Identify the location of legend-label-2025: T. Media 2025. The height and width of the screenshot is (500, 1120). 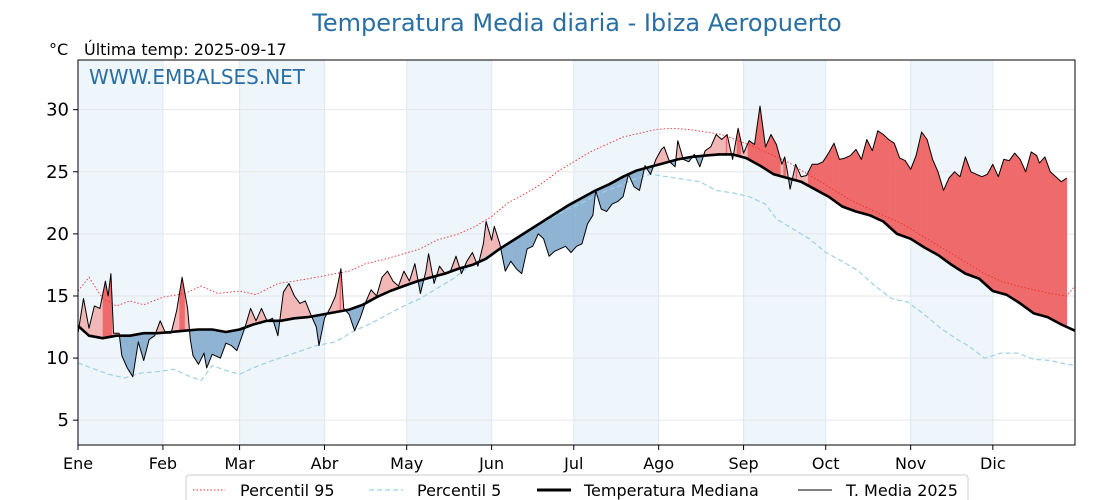
(901, 490).